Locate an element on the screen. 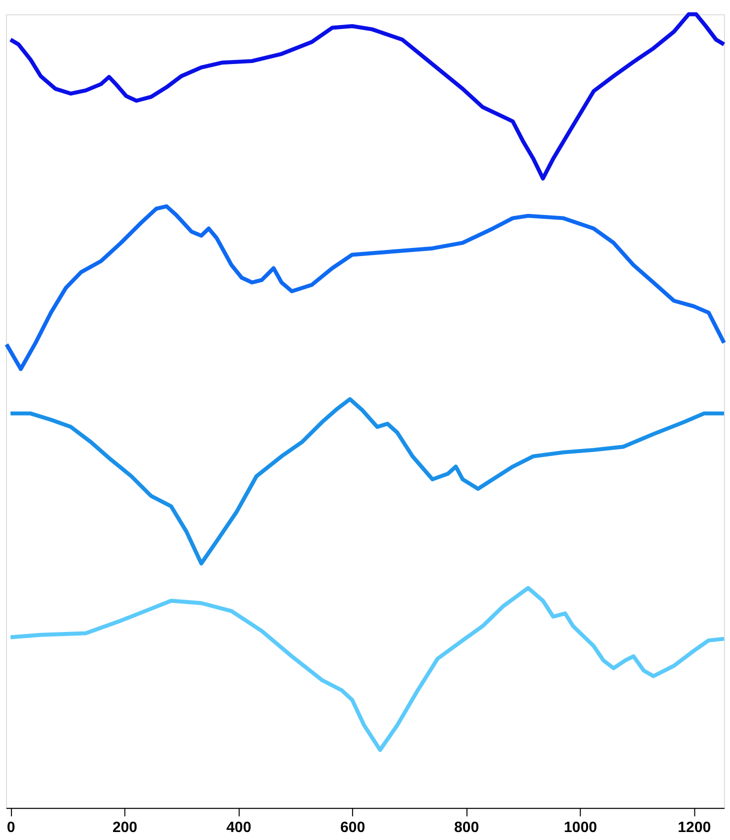 This screenshot has height=840, width=730. x-tick-label: 1000 is located at coordinates (581, 828).